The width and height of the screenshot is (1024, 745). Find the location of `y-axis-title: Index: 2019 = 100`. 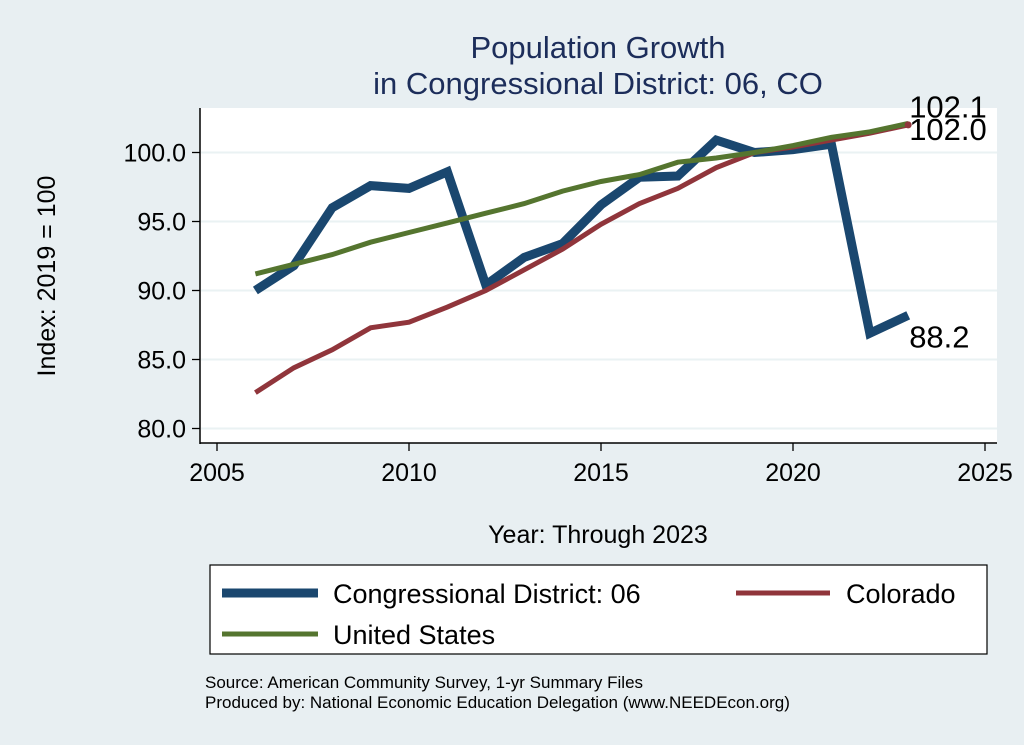

y-axis-title: Index: 2019 = 100 is located at coordinates (47, 276).